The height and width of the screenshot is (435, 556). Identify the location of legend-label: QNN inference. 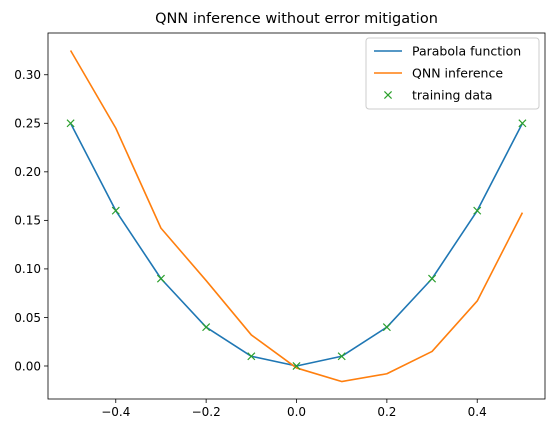
(457, 72).